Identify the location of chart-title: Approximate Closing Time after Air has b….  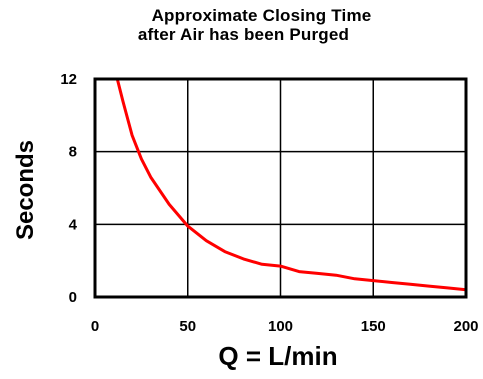
(241, 25).